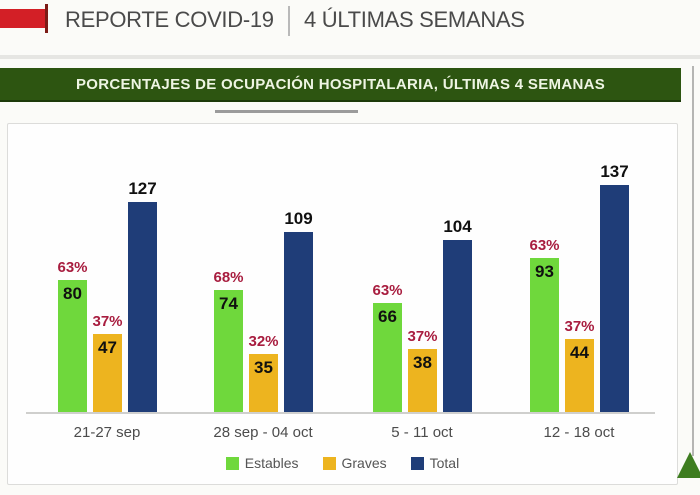 The width and height of the screenshot is (700, 495). What do you see at coordinates (107, 432) in the screenshot?
I see `x-axis-label-week1: 21-27 sep` at bounding box center [107, 432].